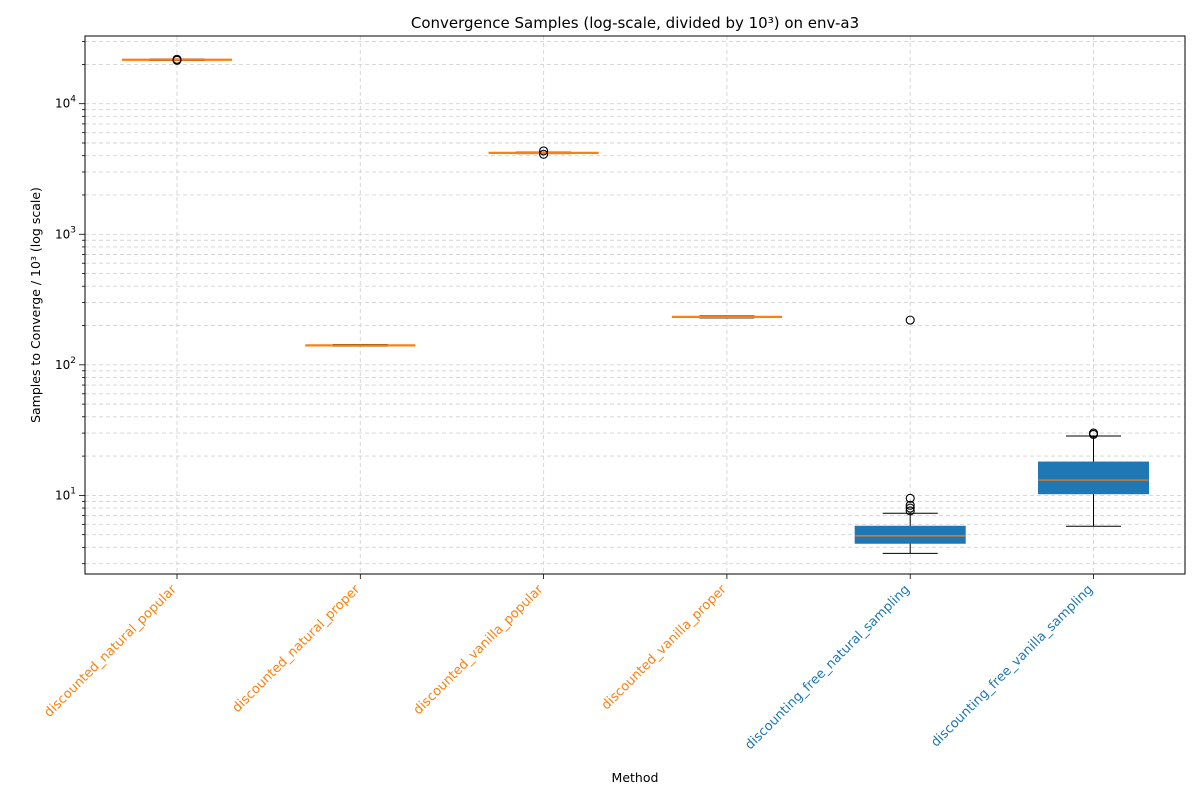 The image size is (1200, 800). What do you see at coordinates (1012, 666) in the screenshot?
I see `x-tick-label: discounting_free_vanilla_sampling` at bounding box center [1012, 666].